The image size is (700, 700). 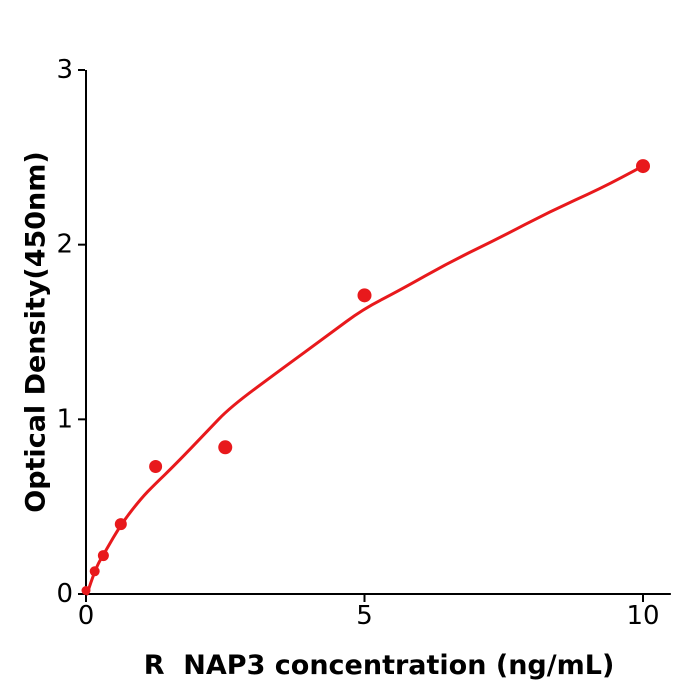 What do you see at coordinates (642, 616) in the screenshot?
I see `x-tick-label: 10` at bounding box center [642, 616].